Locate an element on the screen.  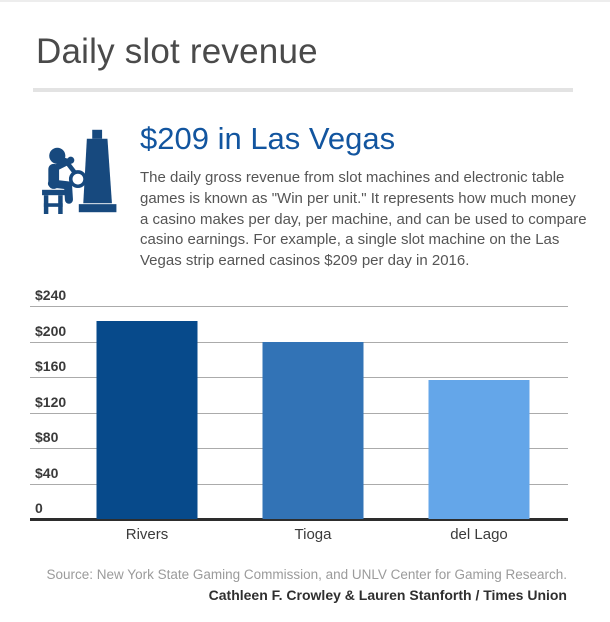
slot-machine-icon-svg is located at coordinates (79, 171).